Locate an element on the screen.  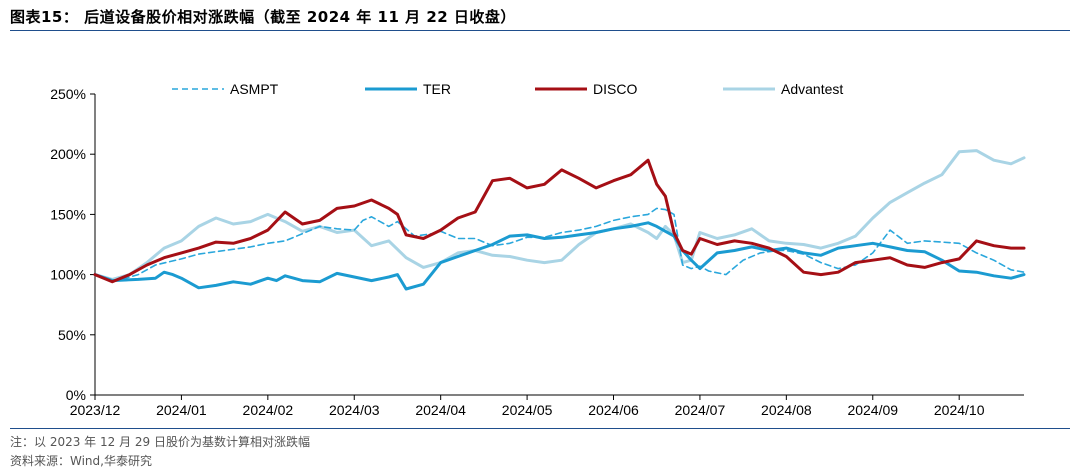
chart-legend: ASMPT TER DISCO Advantest is located at coordinates (507, 89).